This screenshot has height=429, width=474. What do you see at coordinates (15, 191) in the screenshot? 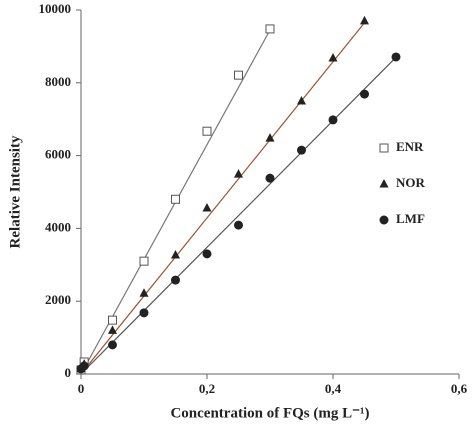
I see `y-axis-title: Relative Intensity` at bounding box center [15, 191].